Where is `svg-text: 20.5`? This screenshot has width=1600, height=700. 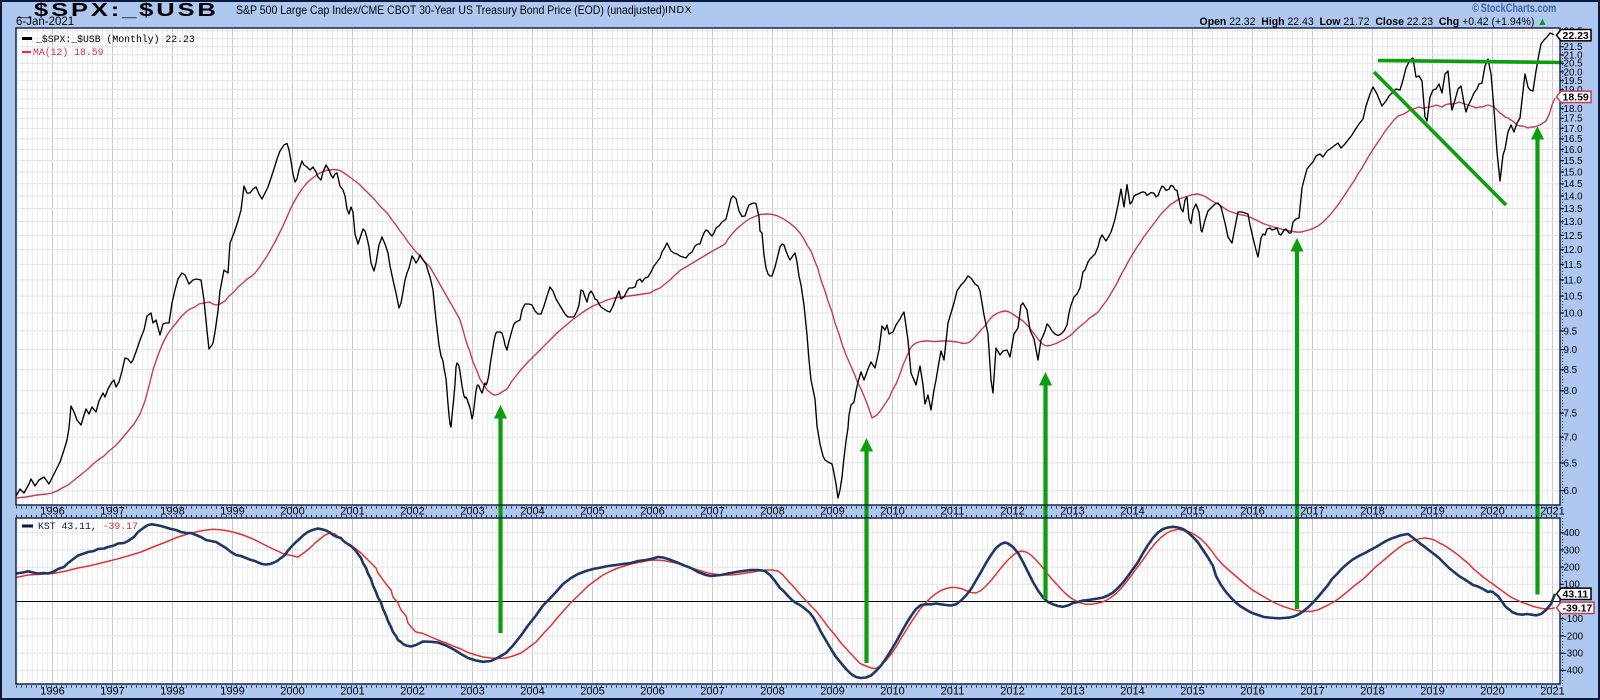 svg-text: 20.5 is located at coordinates (1574, 64).